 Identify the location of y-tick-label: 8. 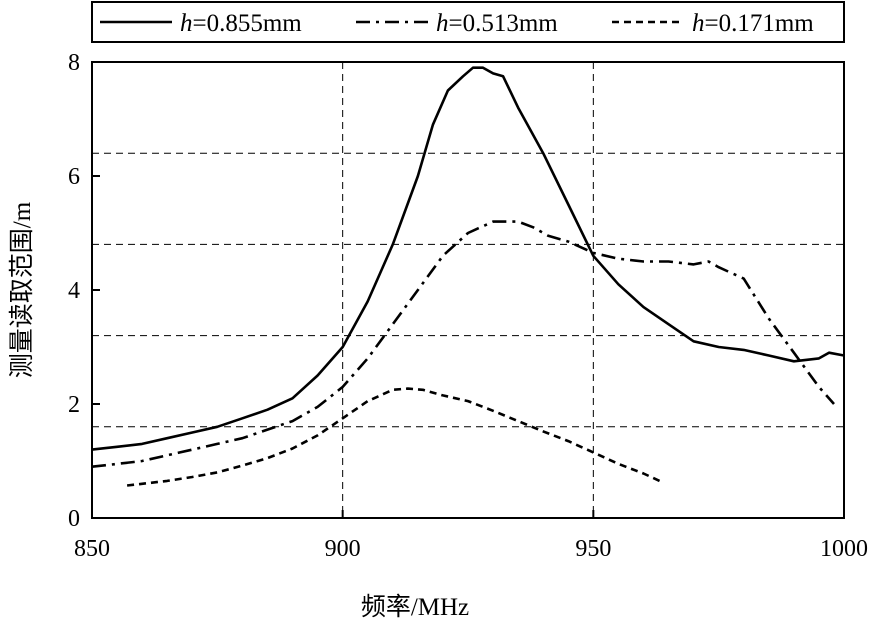
(74, 63).